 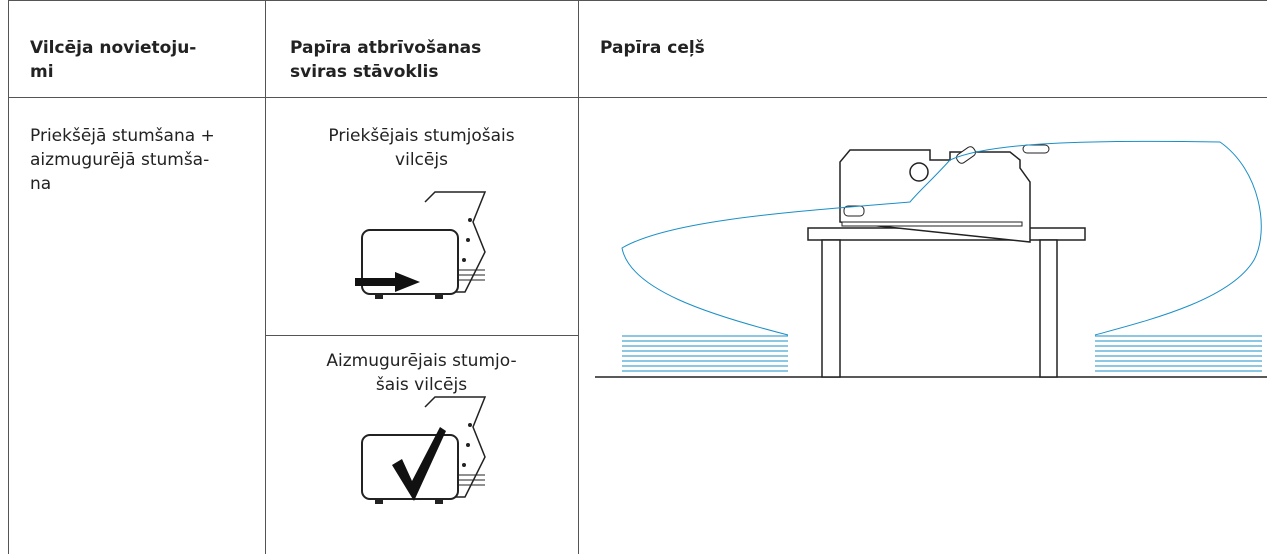 I want to click on lever-cell: Priekšējais stumjošais vilcējs, so click(x=421, y=148).